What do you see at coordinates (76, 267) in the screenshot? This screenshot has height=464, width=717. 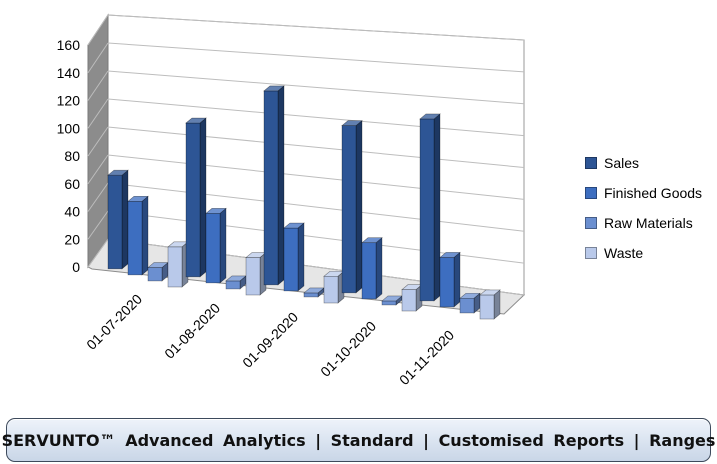 I see `y-tick-label: 0` at bounding box center [76, 267].